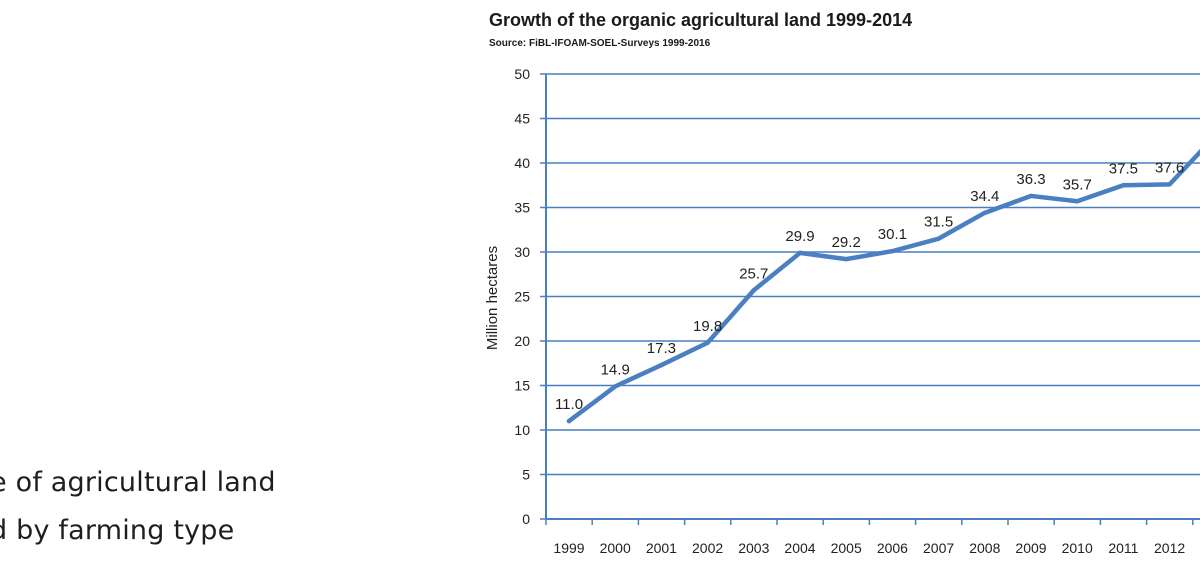 The height and width of the screenshot is (565, 1200). What do you see at coordinates (661, 548) in the screenshot?
I see `x-tick-label-2001: 2001` at bounding box center [661, 548].